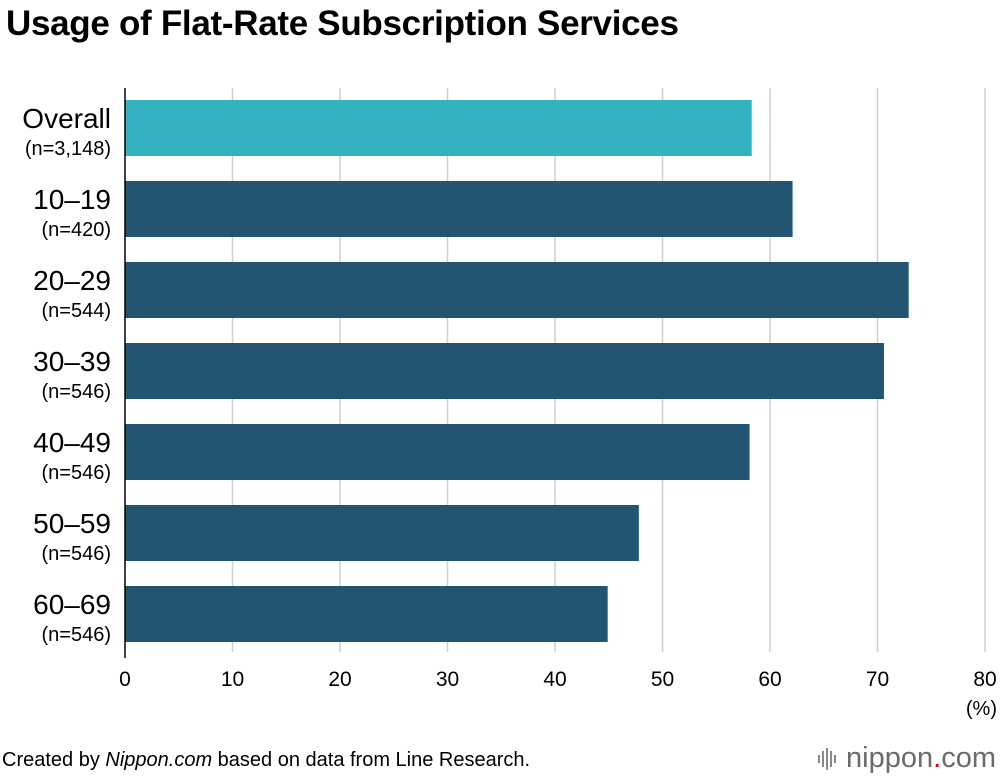 This screenshot has width=1000, height=782. I want to click on x-tick-label-40: 40, so click(554, 679).